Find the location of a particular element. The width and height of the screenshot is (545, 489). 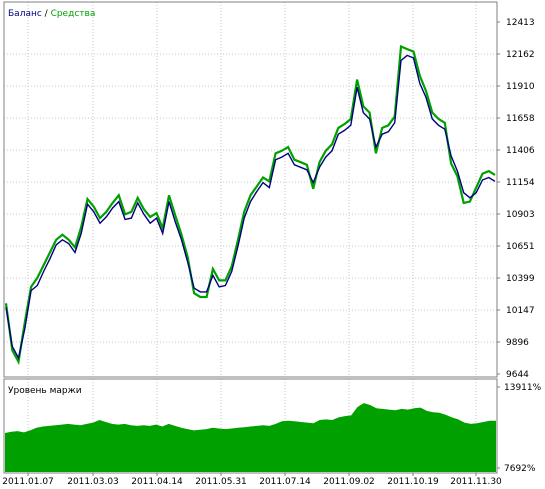

x-tick-label: 2011.11.30 is located at coordinates (476, 482).